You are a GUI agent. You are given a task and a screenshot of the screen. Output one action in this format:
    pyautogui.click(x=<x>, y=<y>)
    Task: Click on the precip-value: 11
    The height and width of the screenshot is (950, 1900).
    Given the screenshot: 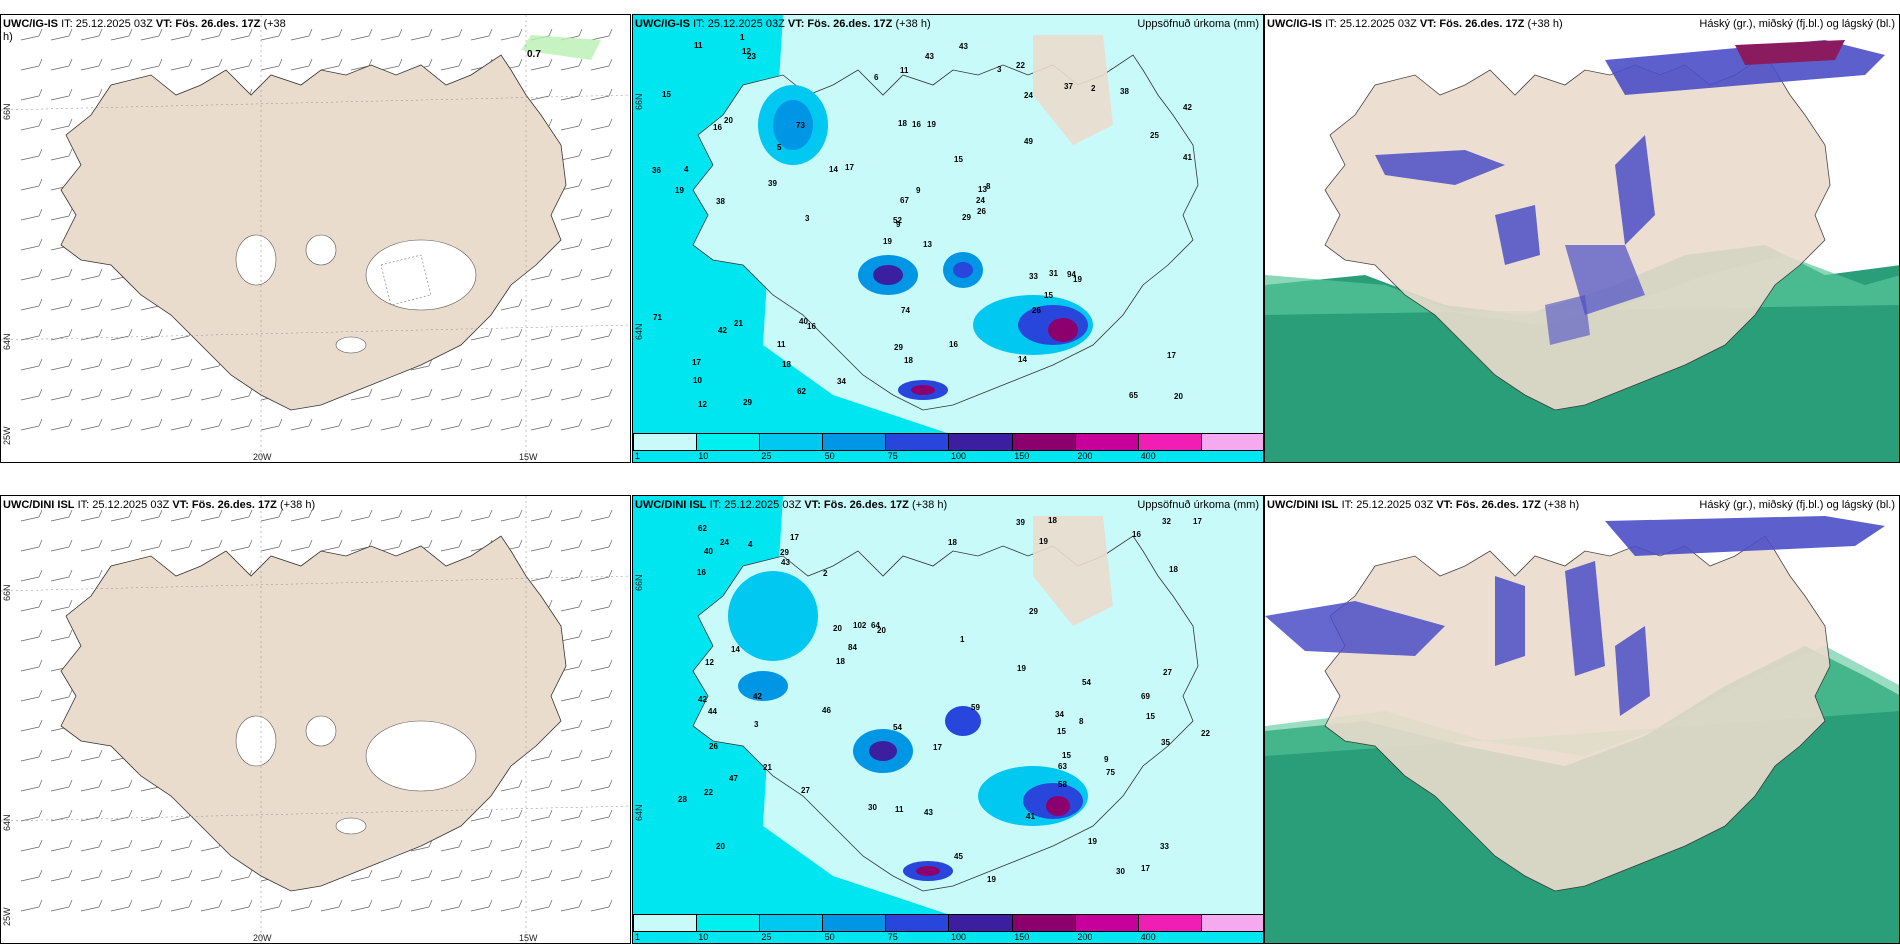 What is the action you would take?
    pyautogui.click(x=899, y=809)
    